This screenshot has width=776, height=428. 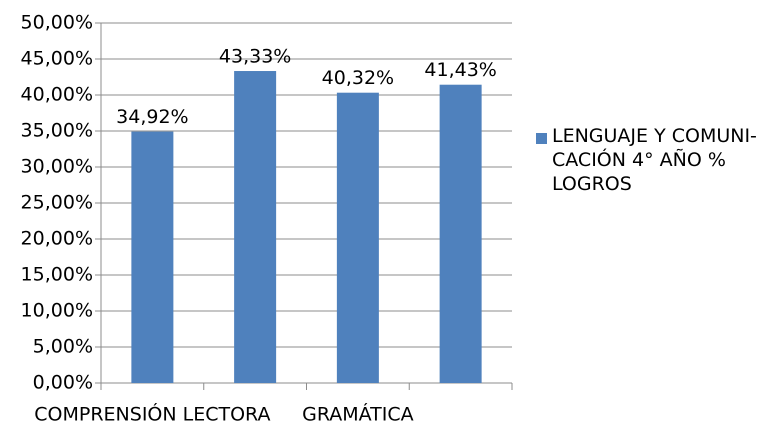 I want to click on value-label: 43,33%, so click(x=255, y=57).